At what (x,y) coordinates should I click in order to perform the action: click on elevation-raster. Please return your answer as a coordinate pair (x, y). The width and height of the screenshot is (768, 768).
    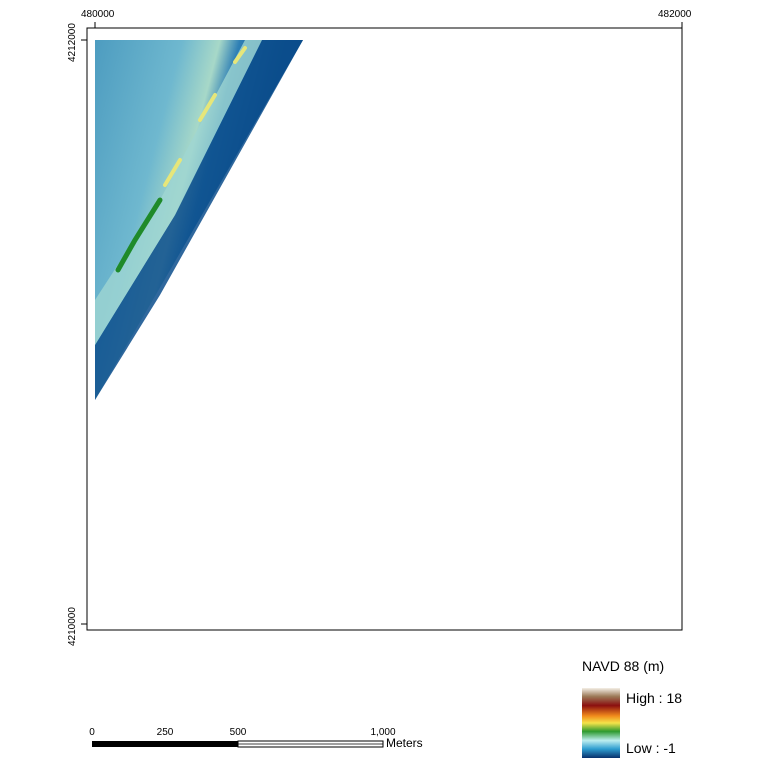
    Looking at the image, I should click on (199, 220).